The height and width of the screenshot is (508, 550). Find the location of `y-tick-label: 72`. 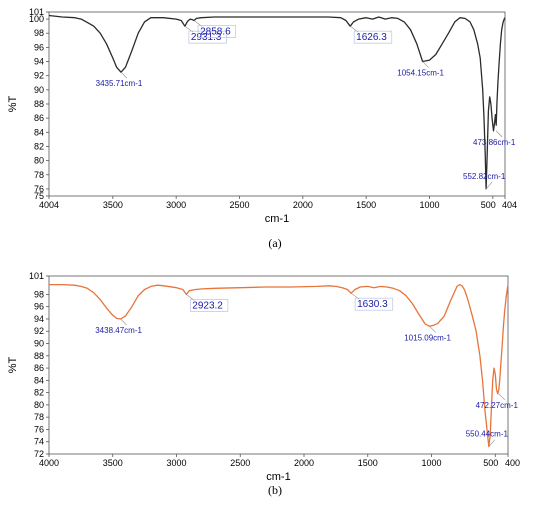

y-tick-label: 72 is located at coordinates (39, 454).